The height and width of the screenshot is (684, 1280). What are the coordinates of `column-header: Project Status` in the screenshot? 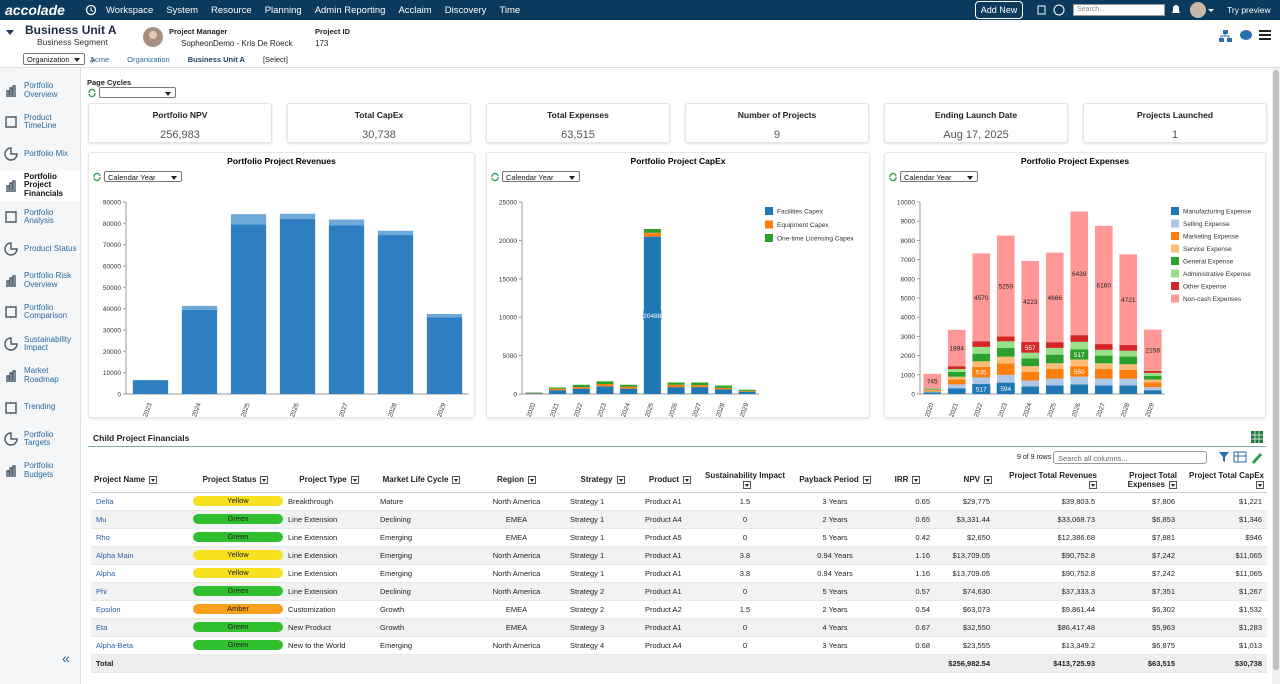 It's located at (235, 480).